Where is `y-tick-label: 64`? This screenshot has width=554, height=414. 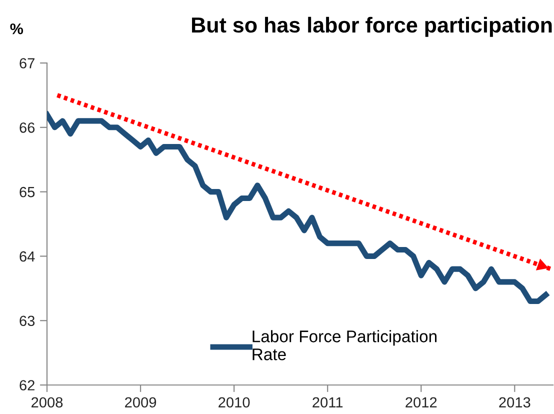
y-tick-label: 64 is located at coordinates (27, 256).